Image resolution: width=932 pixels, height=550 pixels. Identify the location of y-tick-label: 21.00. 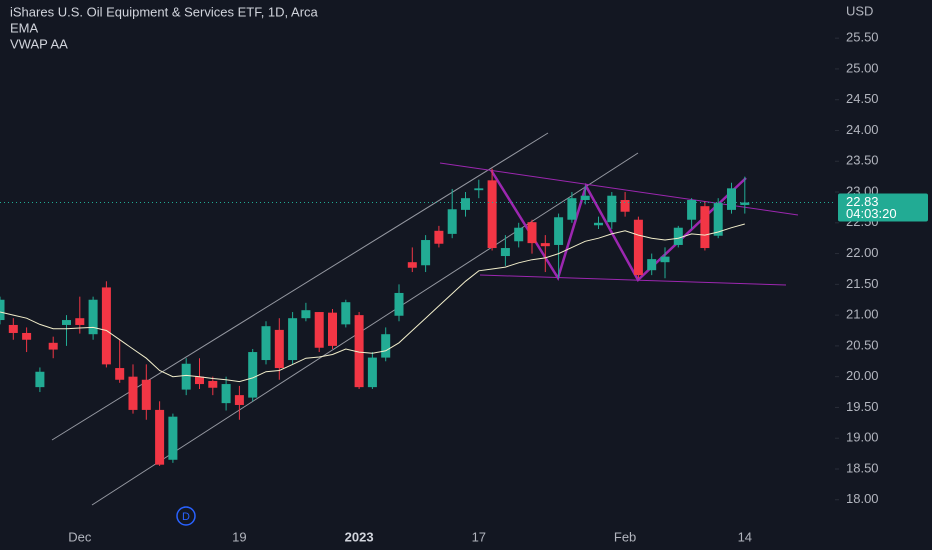
(862, 314).